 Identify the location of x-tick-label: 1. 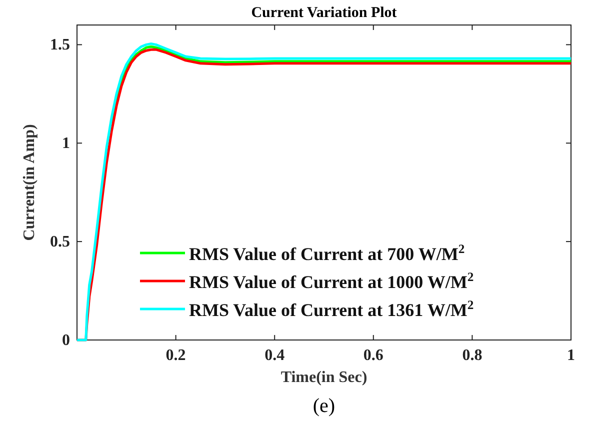
(571, 355).